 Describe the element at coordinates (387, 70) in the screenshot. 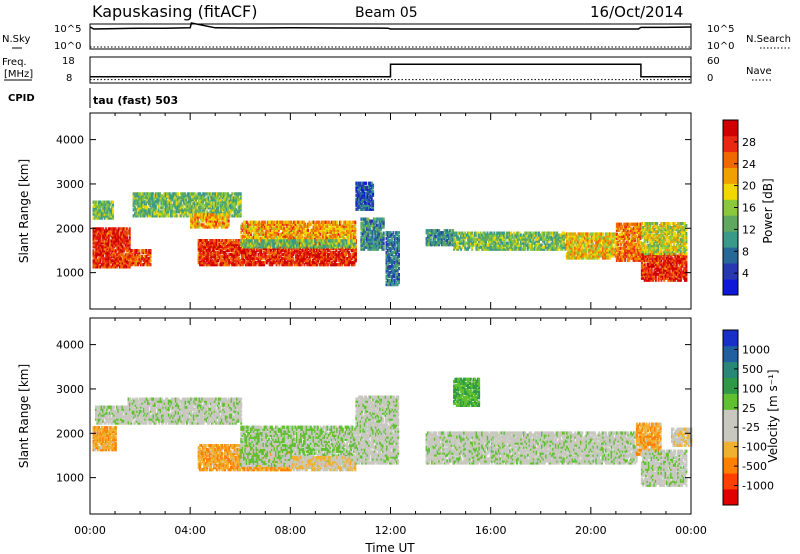

I see `freq-panel: Freq. [MHz] 18 8 60 0 Nave` at that location.